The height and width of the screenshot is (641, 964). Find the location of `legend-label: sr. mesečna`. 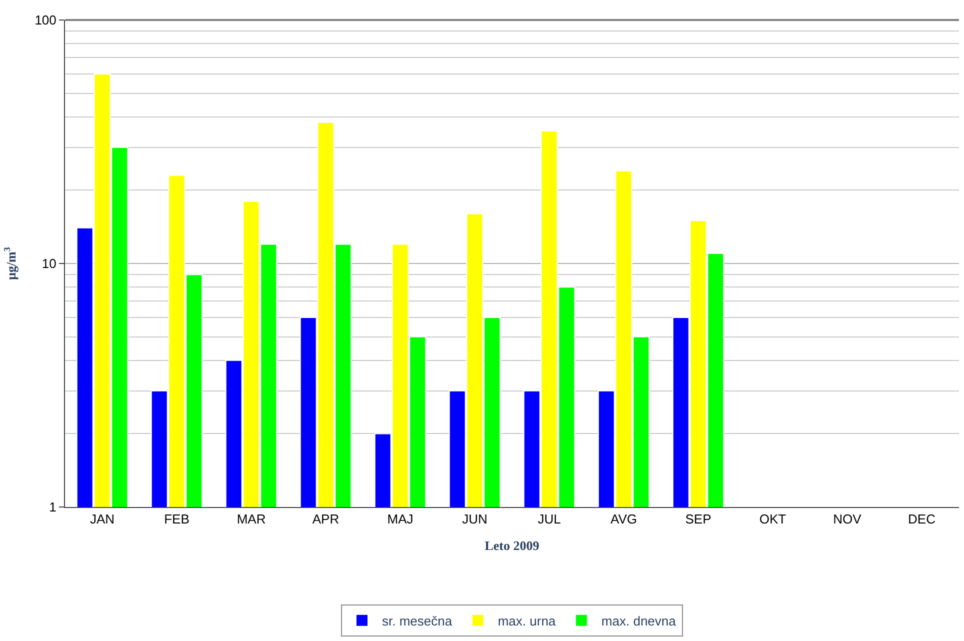

legend-label: sr. mesečna is located at coordinates (417, 620).